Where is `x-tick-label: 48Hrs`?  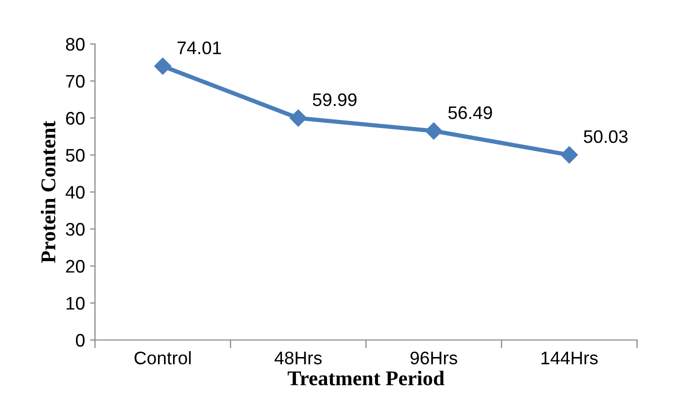 x-tick-label: 48Hrs is located at coordinates (298, 358).